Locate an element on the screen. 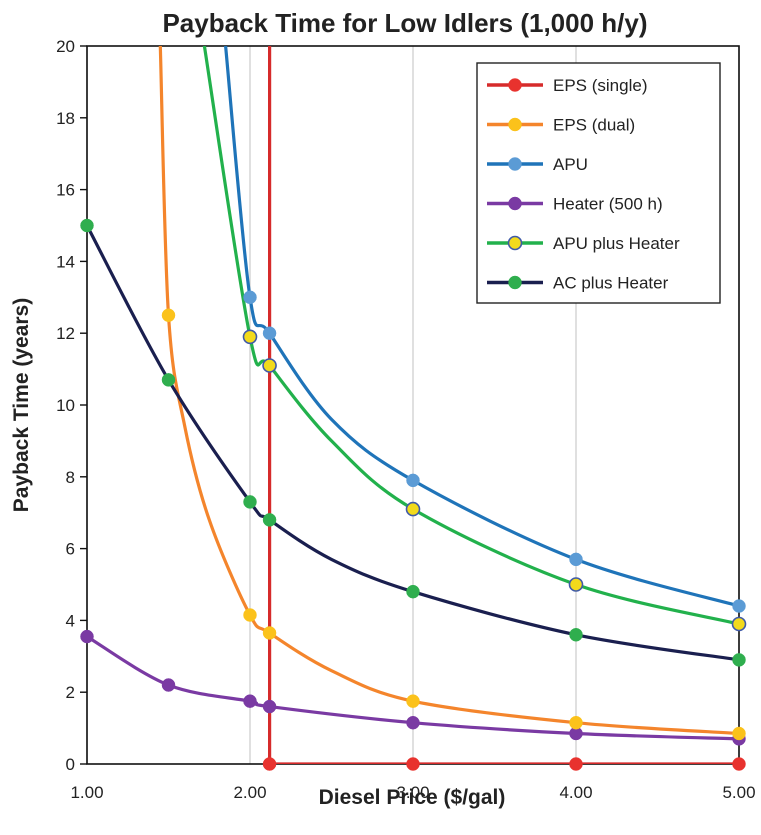 Image resolution: width=761 pixels, height=835 pixels. legend-swatch-marker-ac-plus-heater is located at coordinates (515, 282).